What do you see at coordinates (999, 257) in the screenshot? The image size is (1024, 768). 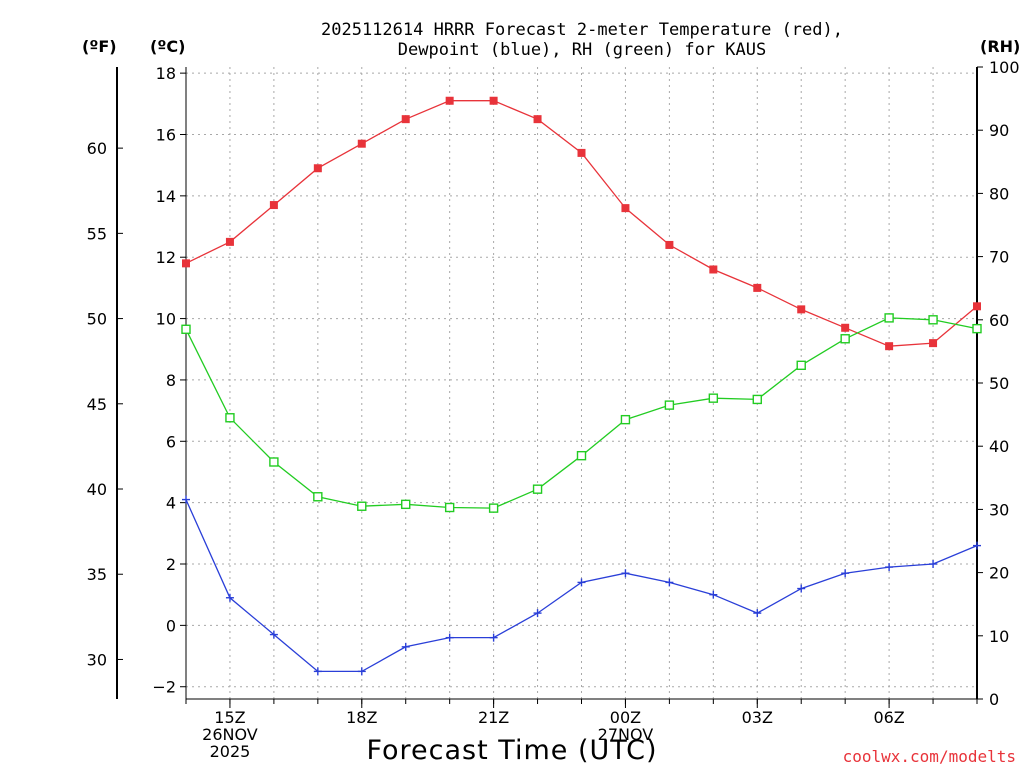 I see `rh-tick-label: 70` at bounding box center [999, 257].